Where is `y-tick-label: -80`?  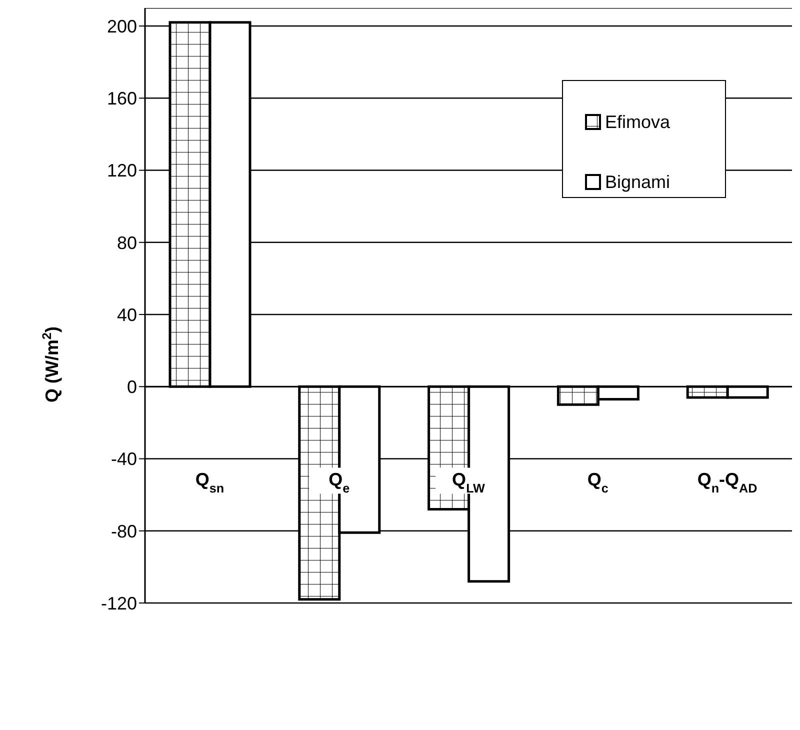
y-tick-label: -80 is located at coordinates (123, 531).